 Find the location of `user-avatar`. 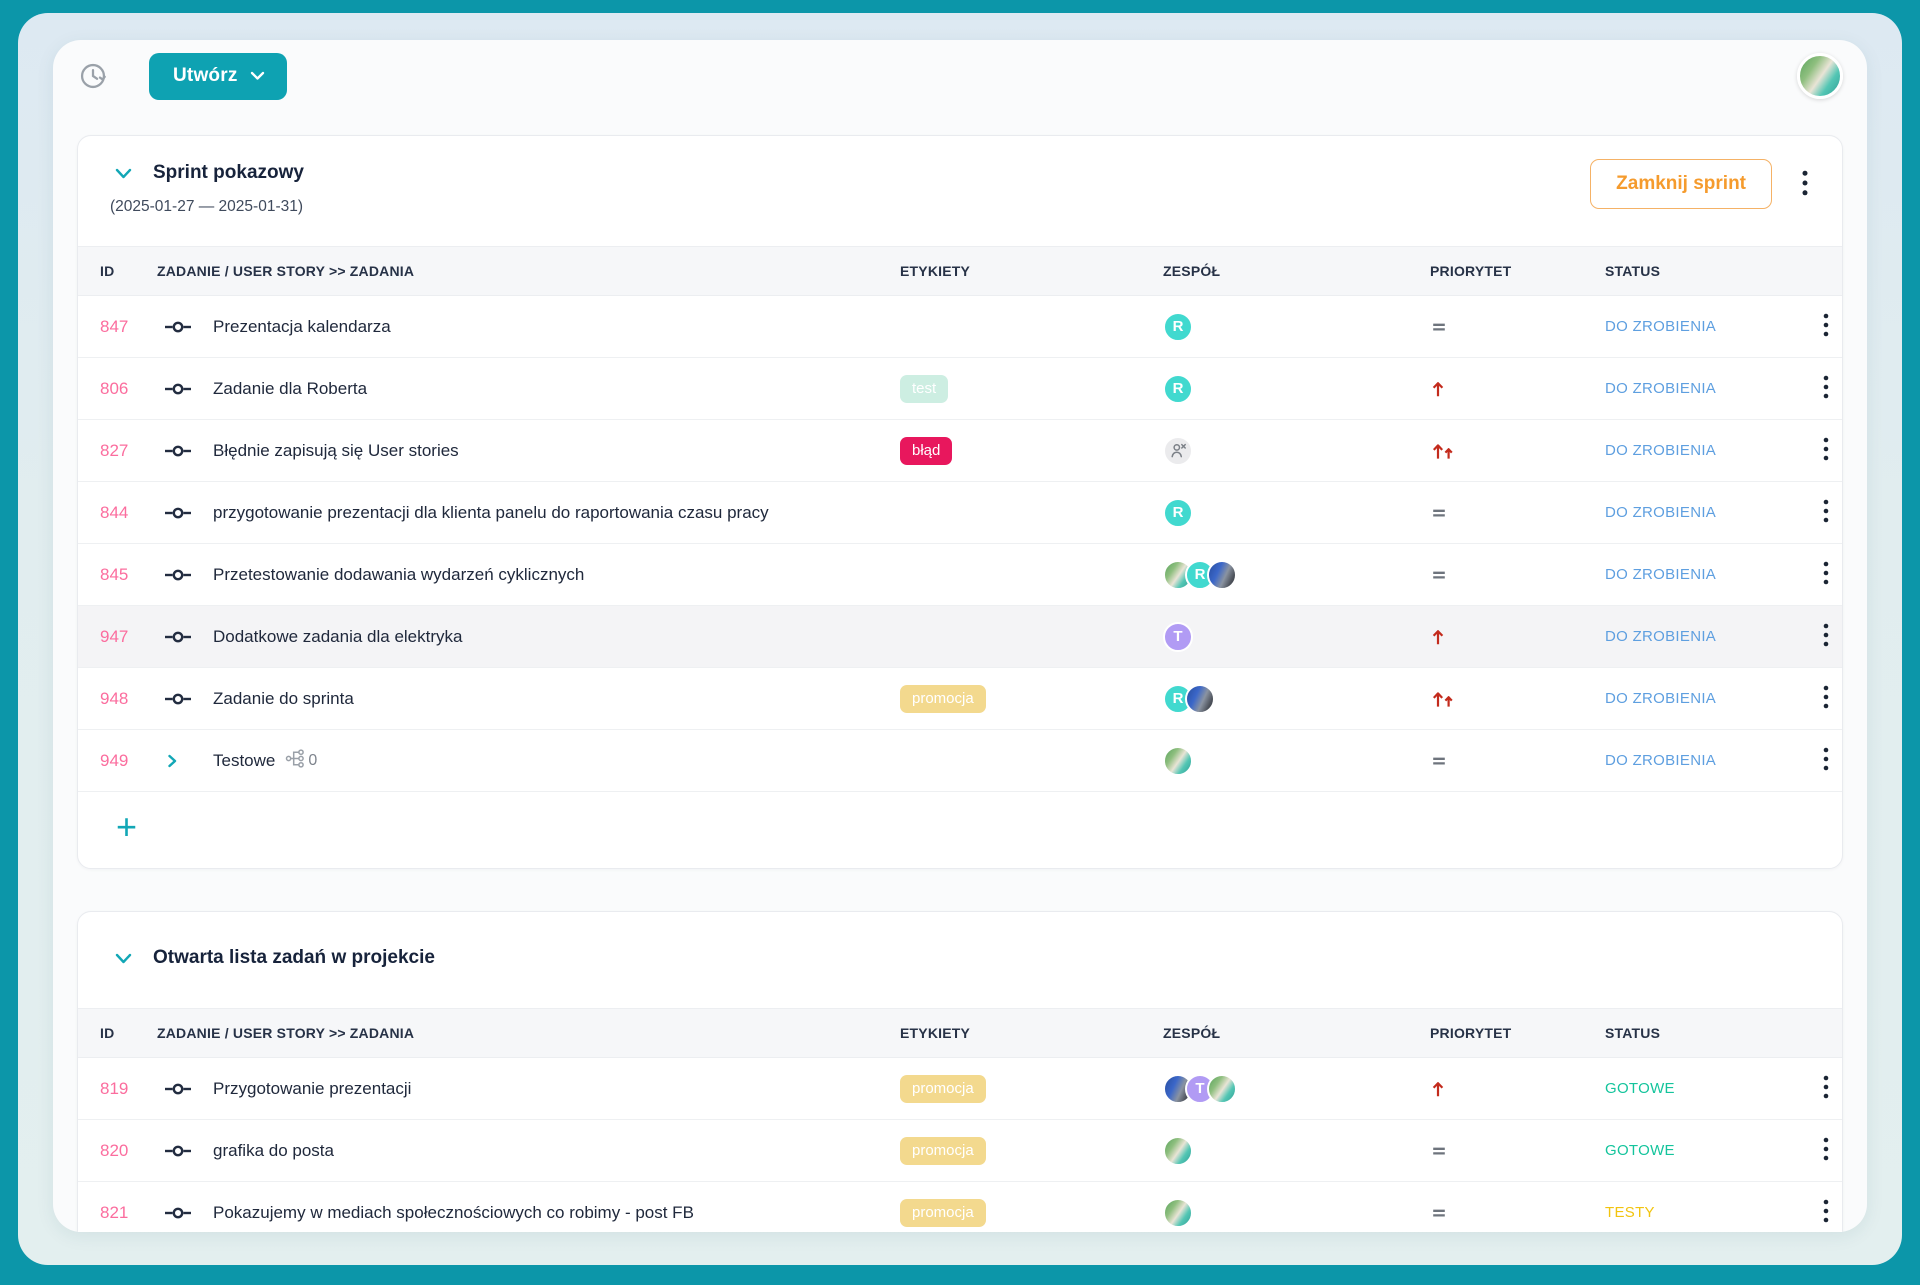

user-avatar is located at coordinates (1820, 76).